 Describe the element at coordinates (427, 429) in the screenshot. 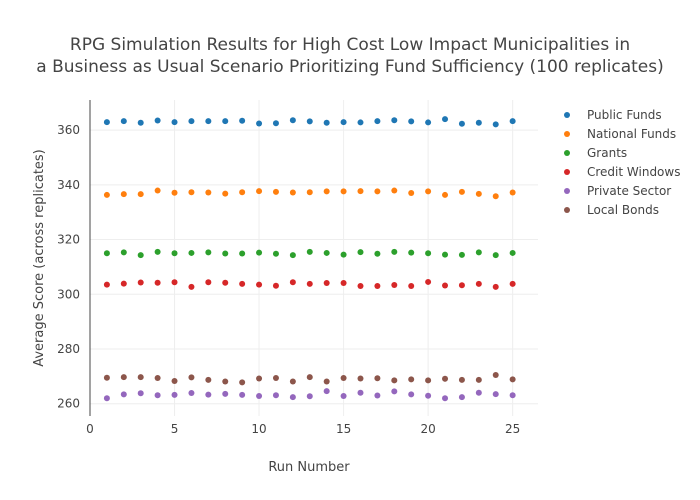

I see `x-tick-label: 20` at that location.